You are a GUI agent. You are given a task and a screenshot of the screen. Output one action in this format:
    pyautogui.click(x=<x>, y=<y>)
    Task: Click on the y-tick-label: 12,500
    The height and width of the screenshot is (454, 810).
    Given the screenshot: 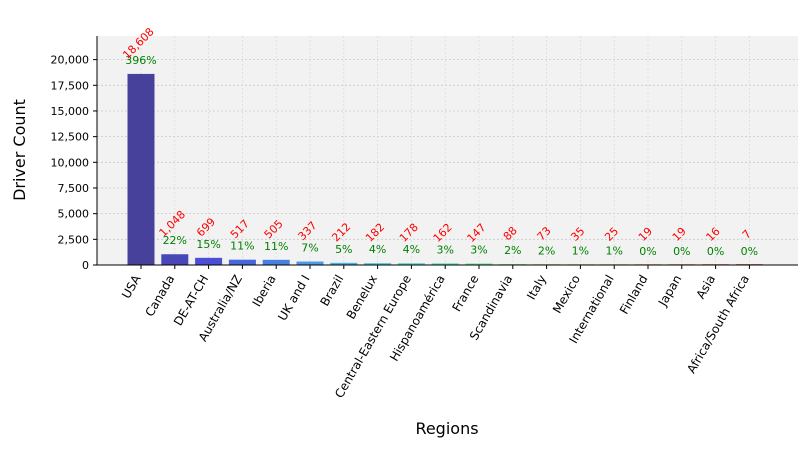 What is the action you would take?
    pyautogui.click(x=70, y=137)
    